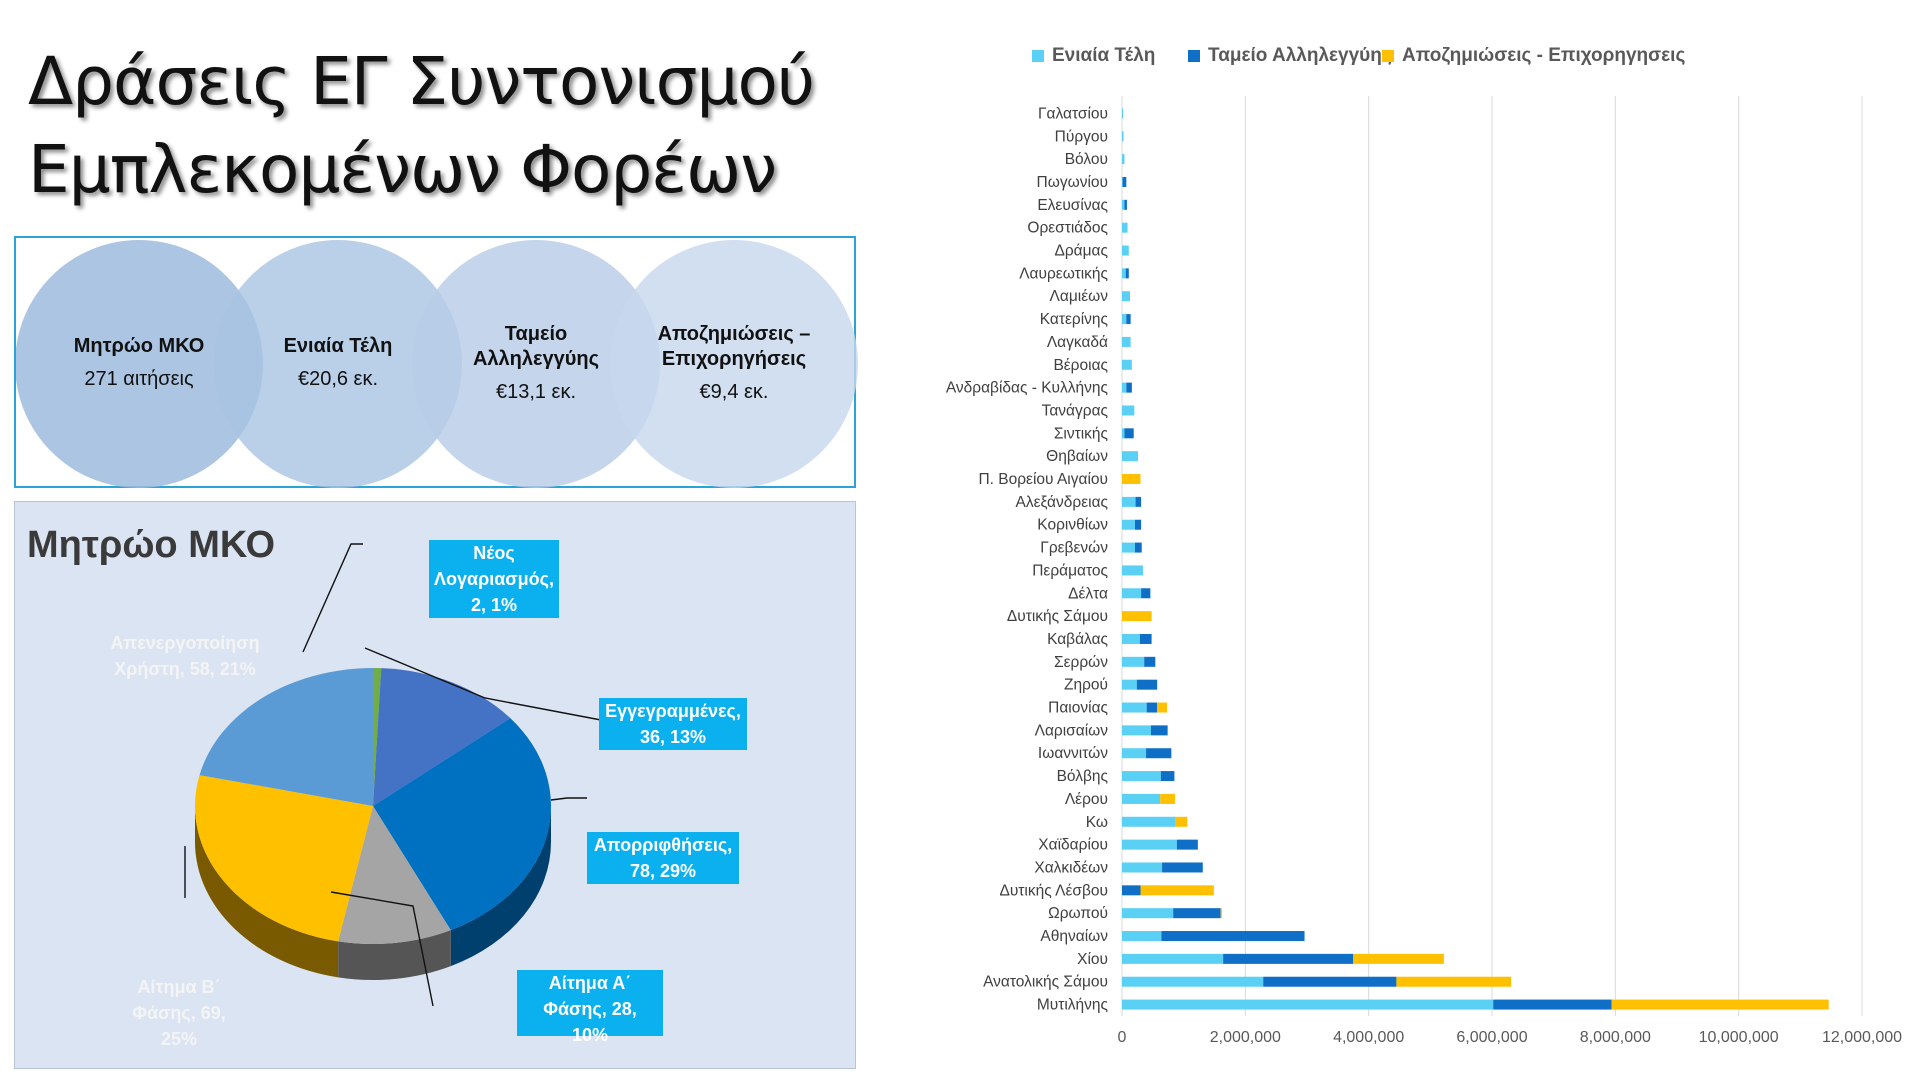 This screenshot has width=1920, height=1080. Describe the element at coordinates (590, 983) in the screenshot. I see `label-line: Αίτημα Α΄` at that location.